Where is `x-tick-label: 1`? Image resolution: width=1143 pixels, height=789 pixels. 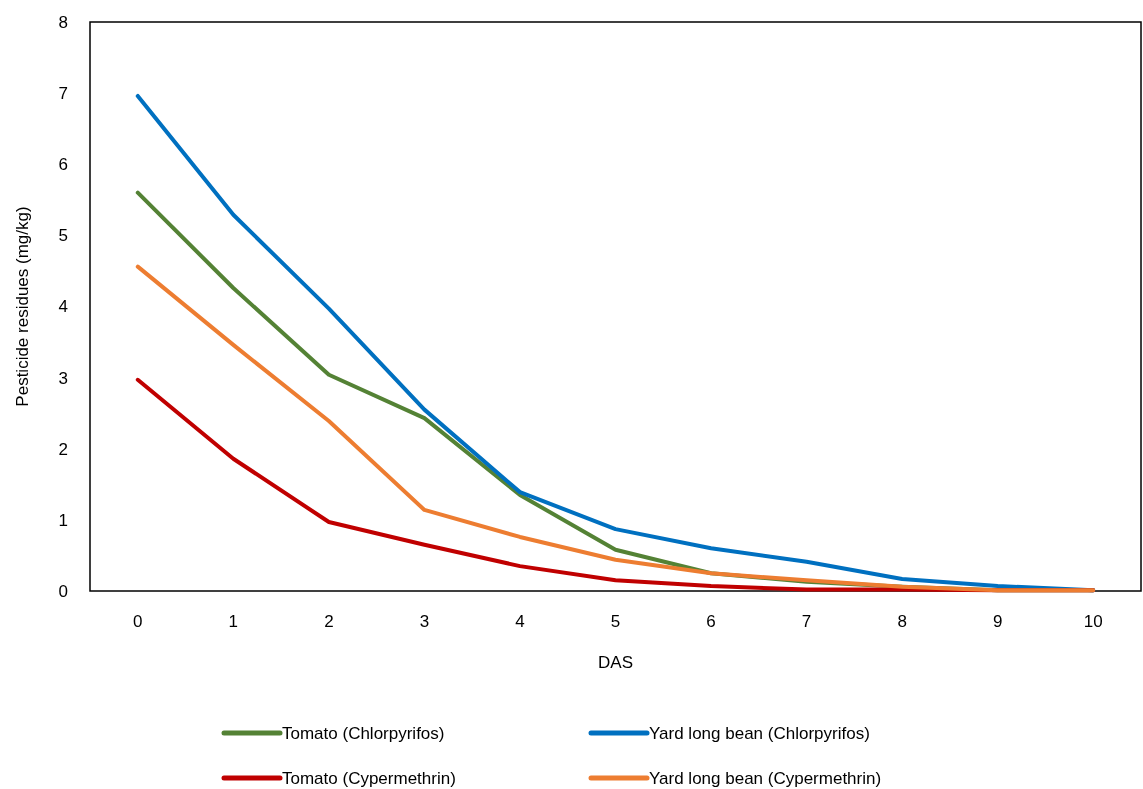 x-tick-label: 1 is located at coordinates (233, 621).